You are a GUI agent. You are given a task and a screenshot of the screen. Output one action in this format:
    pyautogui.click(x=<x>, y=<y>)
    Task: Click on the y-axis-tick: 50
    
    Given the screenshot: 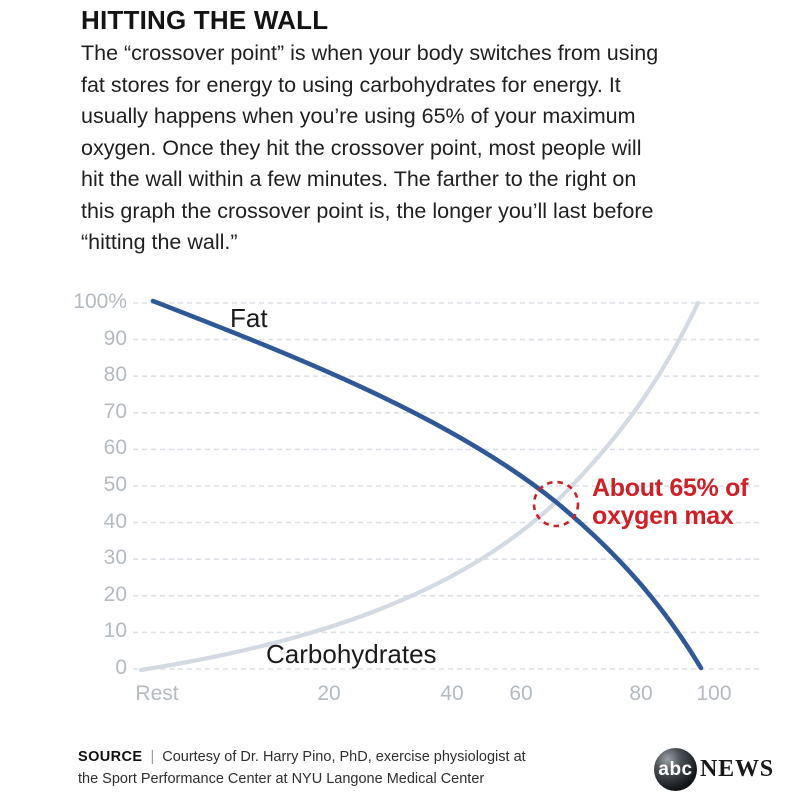 What is the action you would take?
    pyautogui.click(x=115, y=484)
    